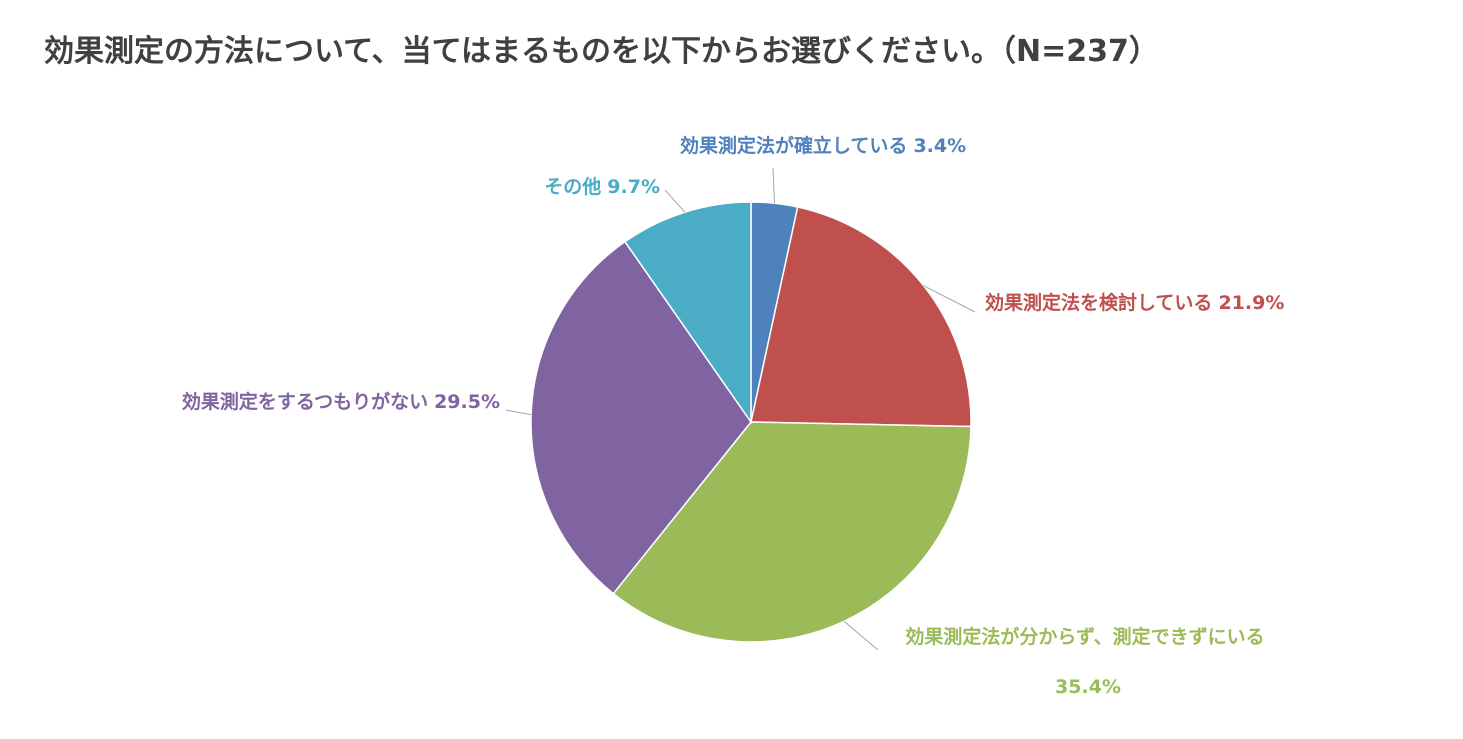 Image resolution: width=1463 pixels, height=739 pixels. What do you see at coordinates (794, 146) in the screenshot?
I see `category-label: 効果測定法が確立している` at bounding box center [794, 146].